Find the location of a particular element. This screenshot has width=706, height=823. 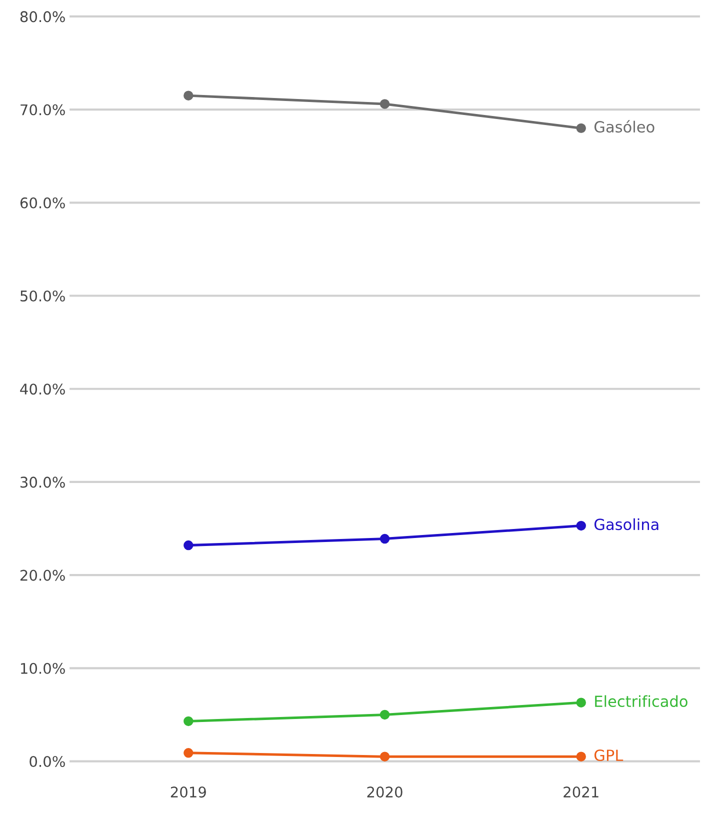

y-tick-label: 20.0% is located at coordinates (42, 575).